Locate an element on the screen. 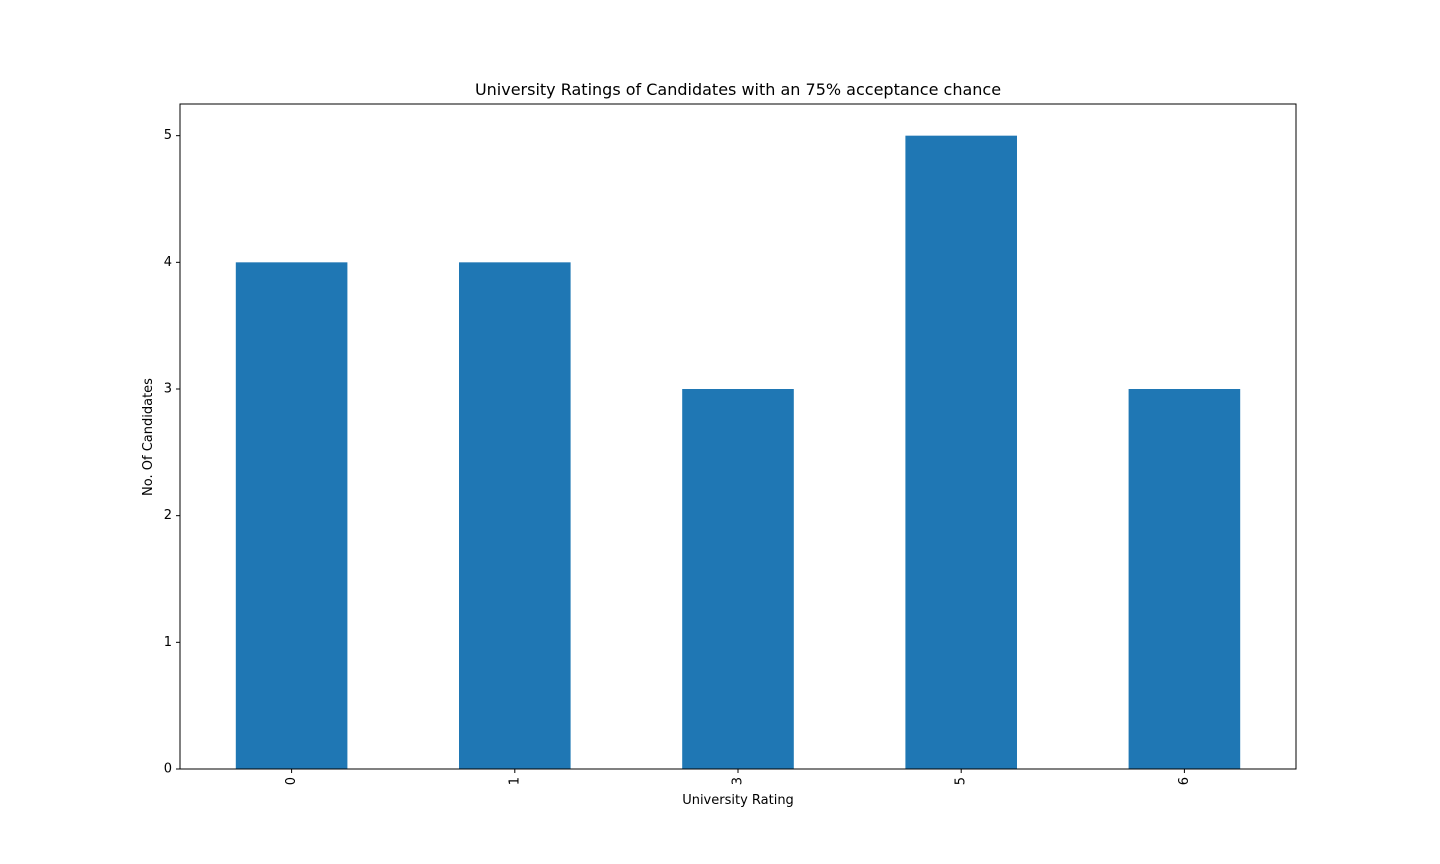 The height and width of the screenshot is (864, 1440). y-tick-label-3: 3 is located at coordinates (168, 389).